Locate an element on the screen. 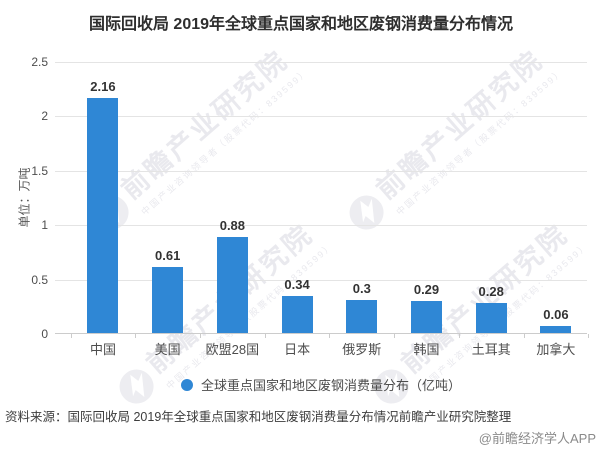  bar-value-label: 0.61 is located at coordinates (168, 255).